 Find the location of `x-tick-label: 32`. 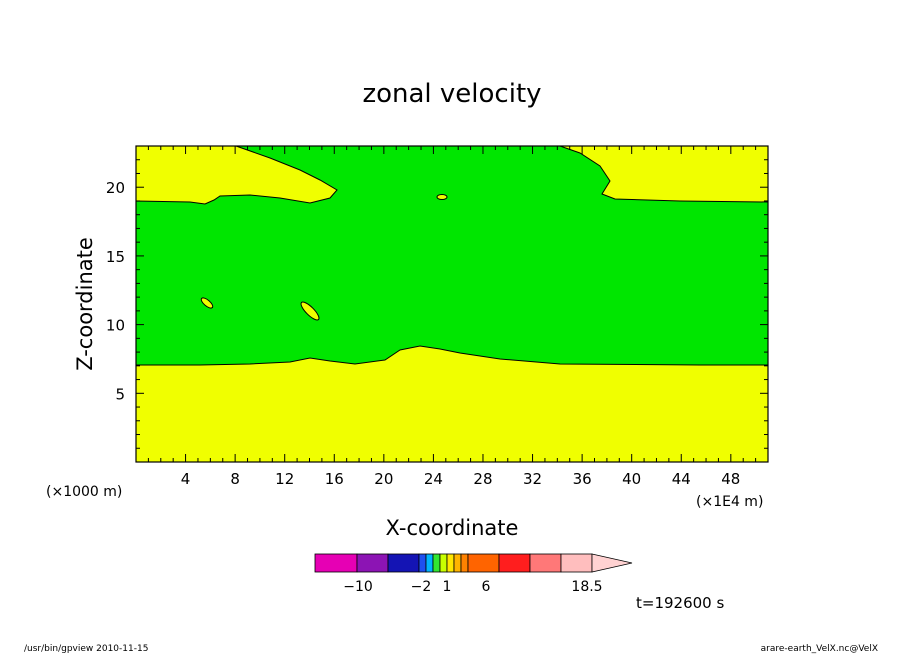

x-tick-label: 32 is located at coordinates (532, 479).